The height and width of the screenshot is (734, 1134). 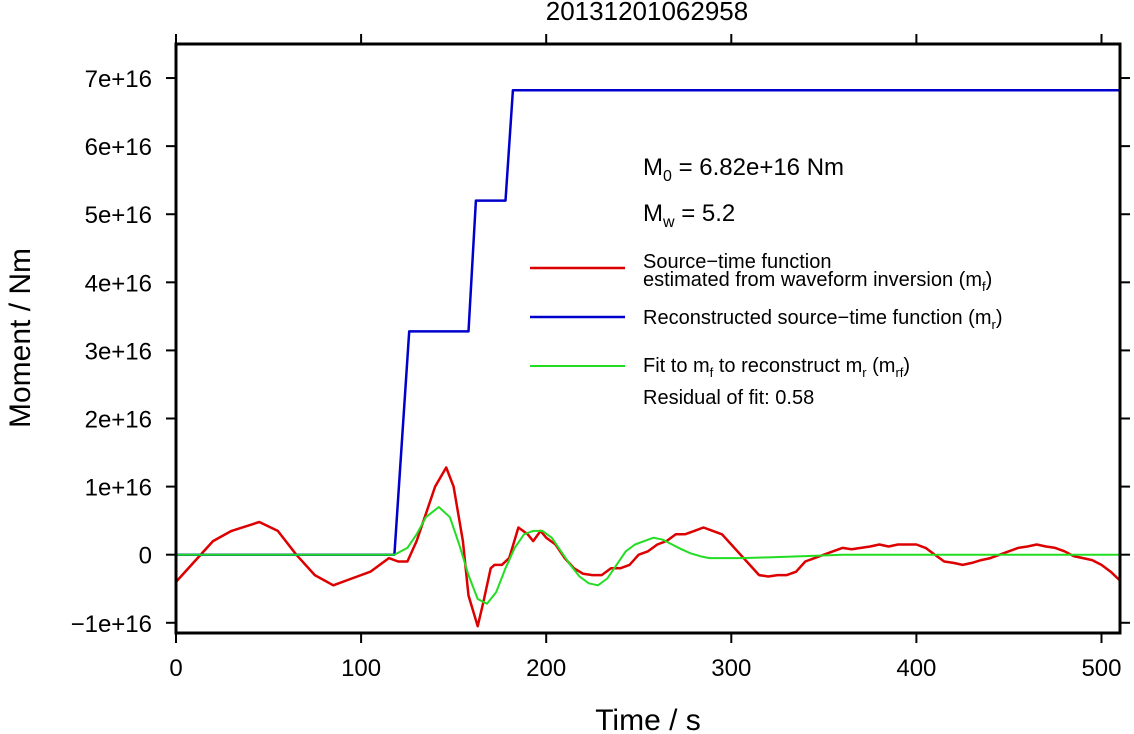 What do you see at coordinates (667, 176) in the screenshot?
I see `m0-sub: 0` at bounding box center [667, 176].